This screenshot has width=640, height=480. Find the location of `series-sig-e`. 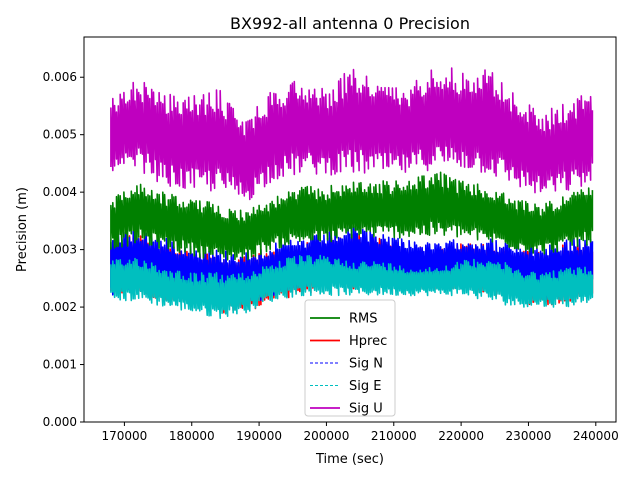

series-sig-e is located at coordinates (352, 286).